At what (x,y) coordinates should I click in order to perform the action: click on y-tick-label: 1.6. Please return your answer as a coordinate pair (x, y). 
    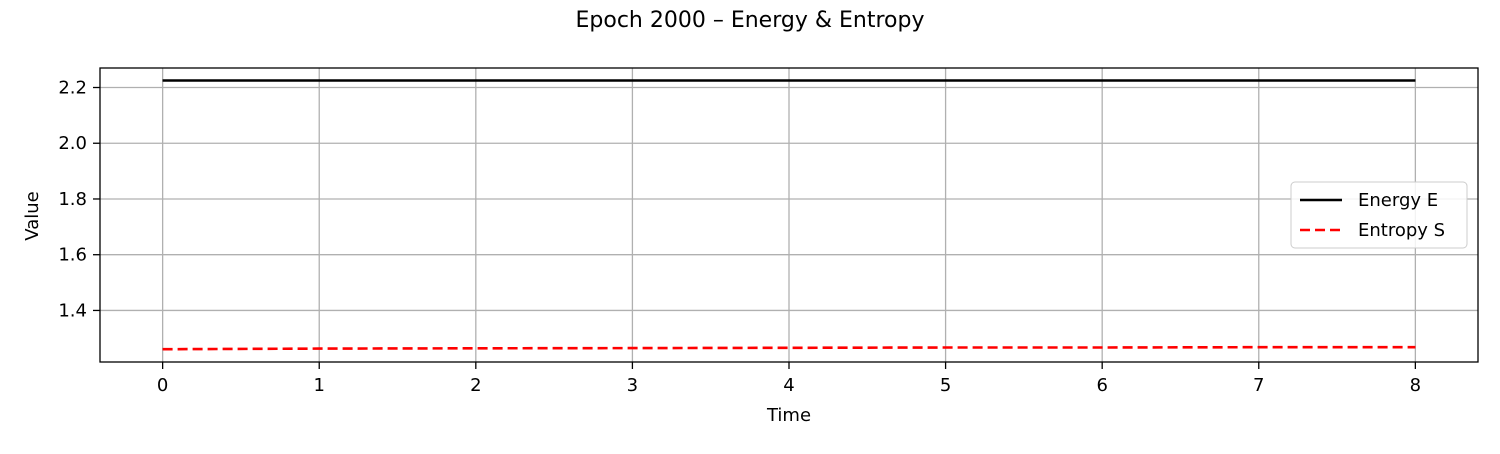
    Looking at the image, I should click on (72, 255).